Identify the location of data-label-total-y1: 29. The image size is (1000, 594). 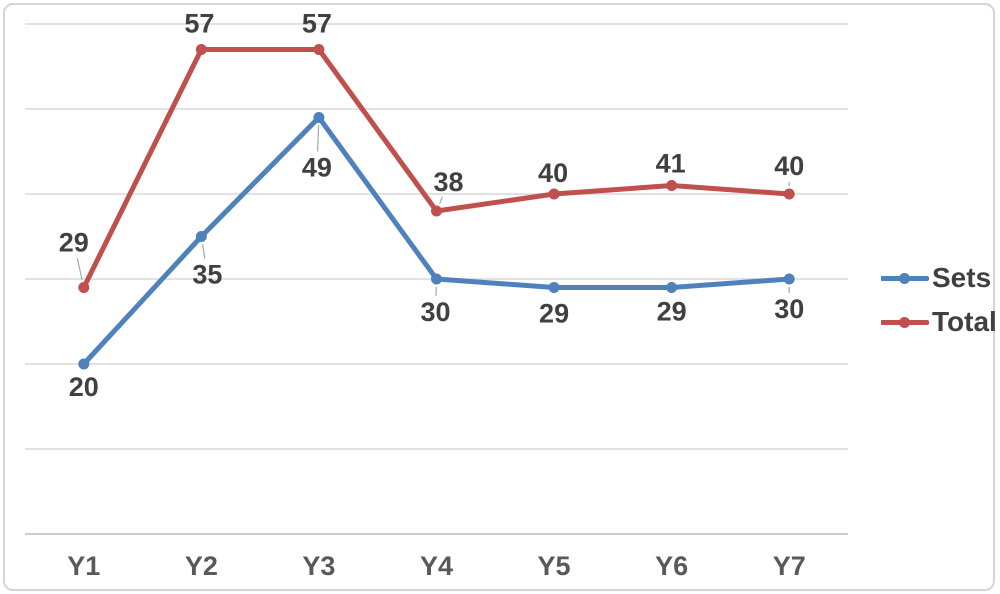
(74, 243).